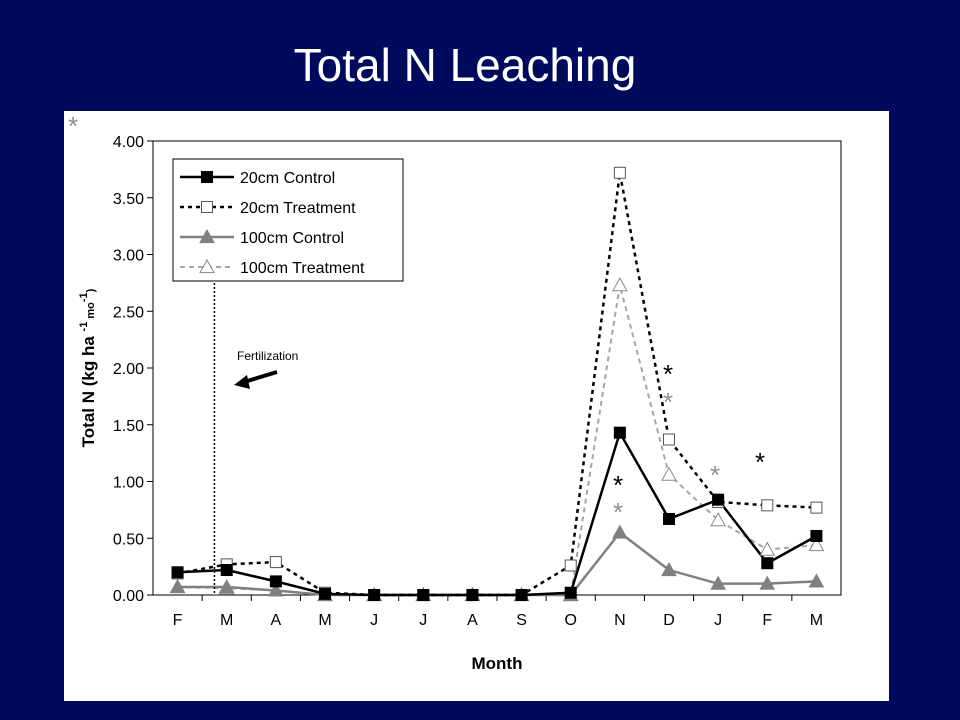 The height and width of the screenshot is (720, 960). What do you see at coordinates (128, 426) in the screenshot?
I see `y-tick-label: 1.50` at bounding box center [128, 426].